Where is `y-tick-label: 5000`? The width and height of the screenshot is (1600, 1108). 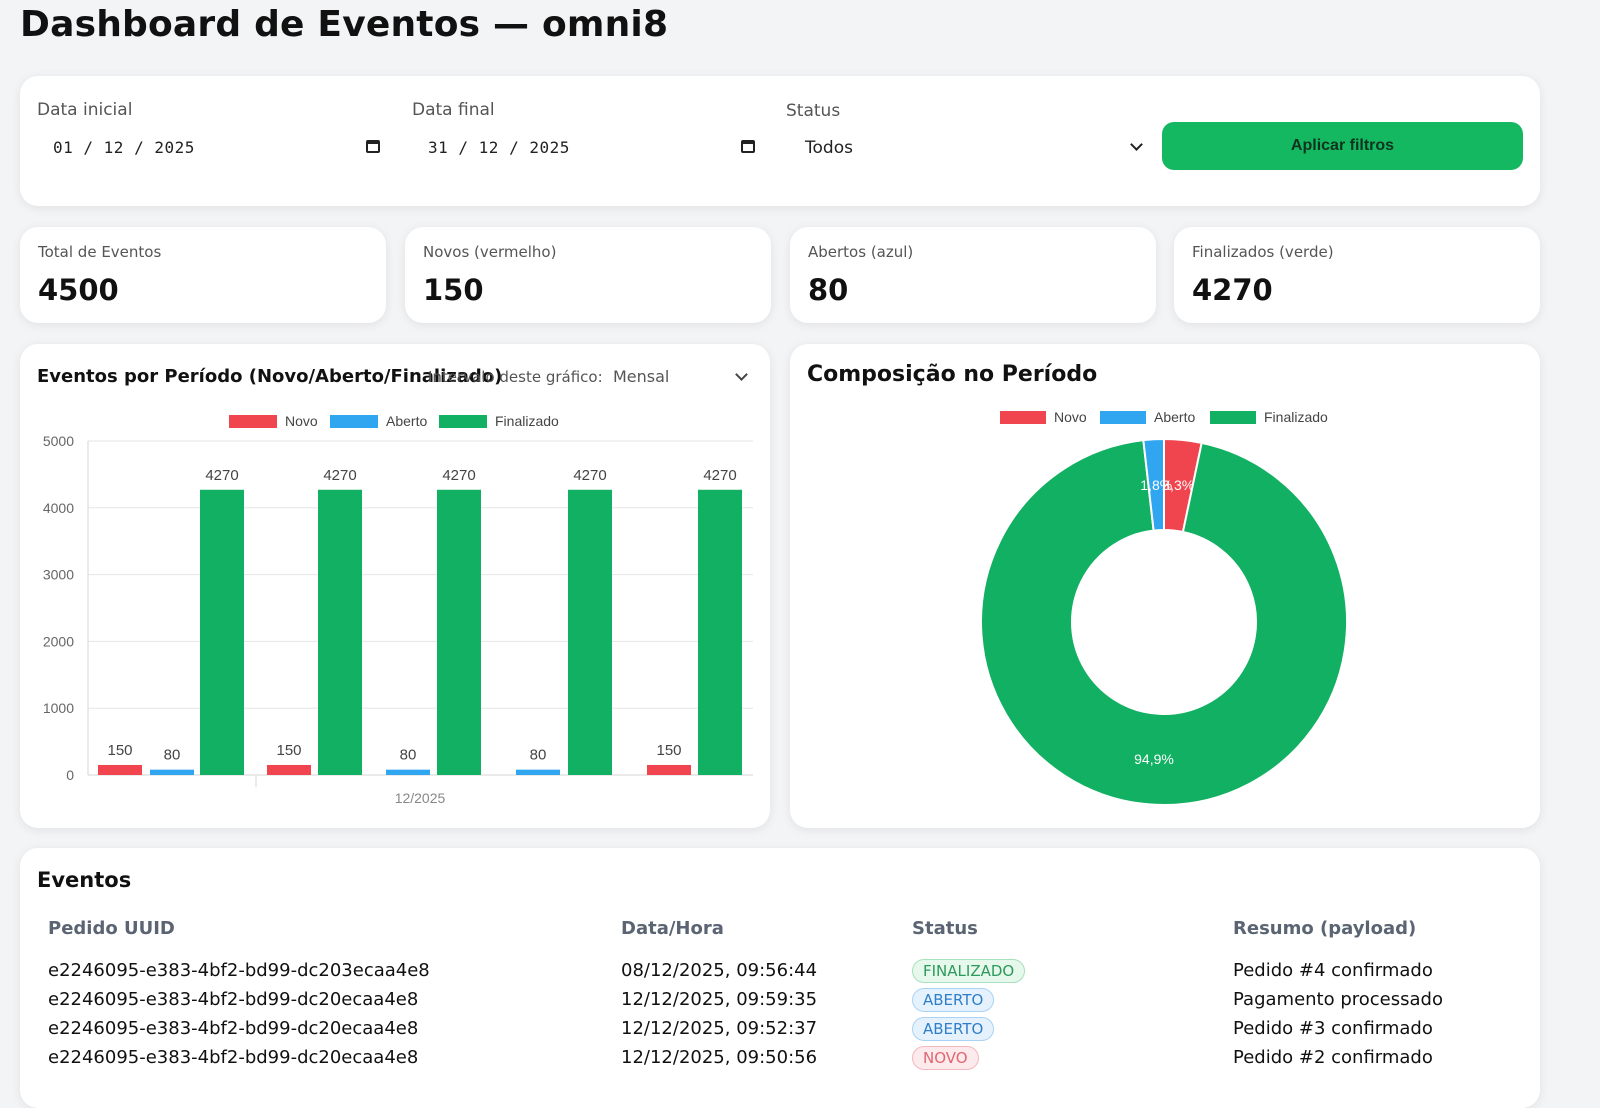 y-tick-label: 5000 is located at coordinates (58, 441).